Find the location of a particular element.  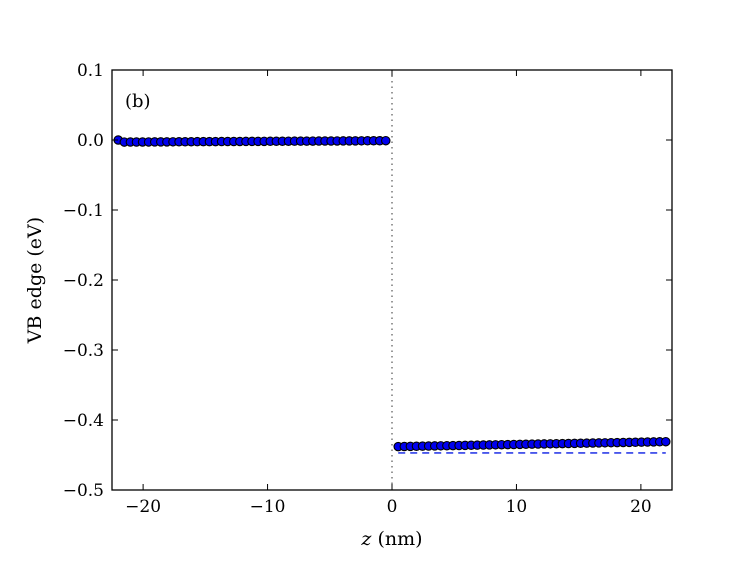

x-tick-label: 0 is located at coordinates (392, 507).